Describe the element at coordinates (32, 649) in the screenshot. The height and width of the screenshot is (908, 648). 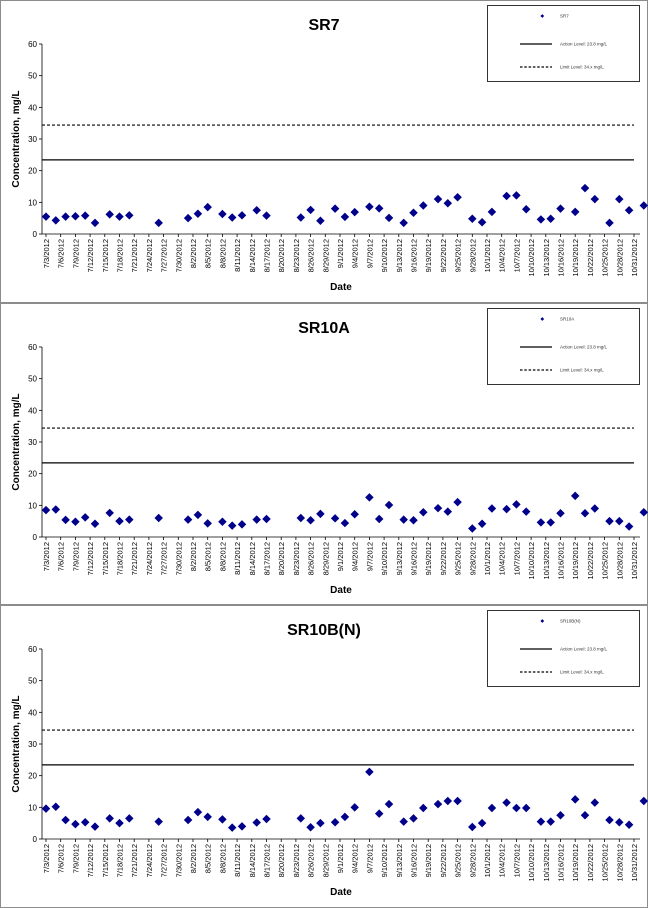
I see `y-tick-label: 60` at that location.